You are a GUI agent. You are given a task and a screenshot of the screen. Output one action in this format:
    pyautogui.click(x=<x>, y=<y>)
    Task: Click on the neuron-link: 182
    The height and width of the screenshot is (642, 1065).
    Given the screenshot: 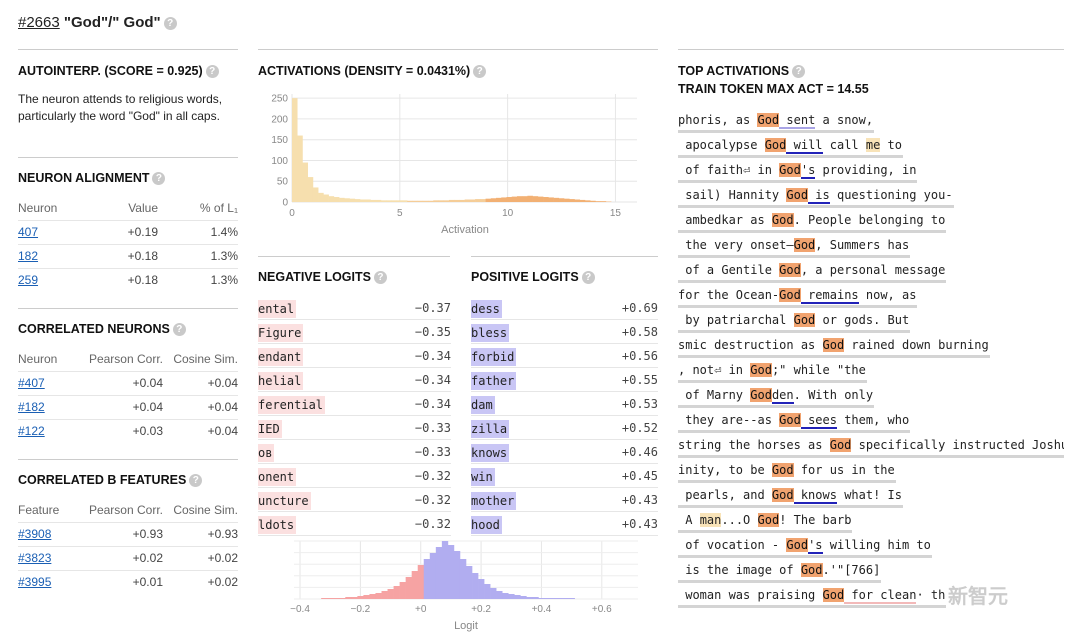 What is the action you would take?
    pyautogui.click(x=28, y=256)
    